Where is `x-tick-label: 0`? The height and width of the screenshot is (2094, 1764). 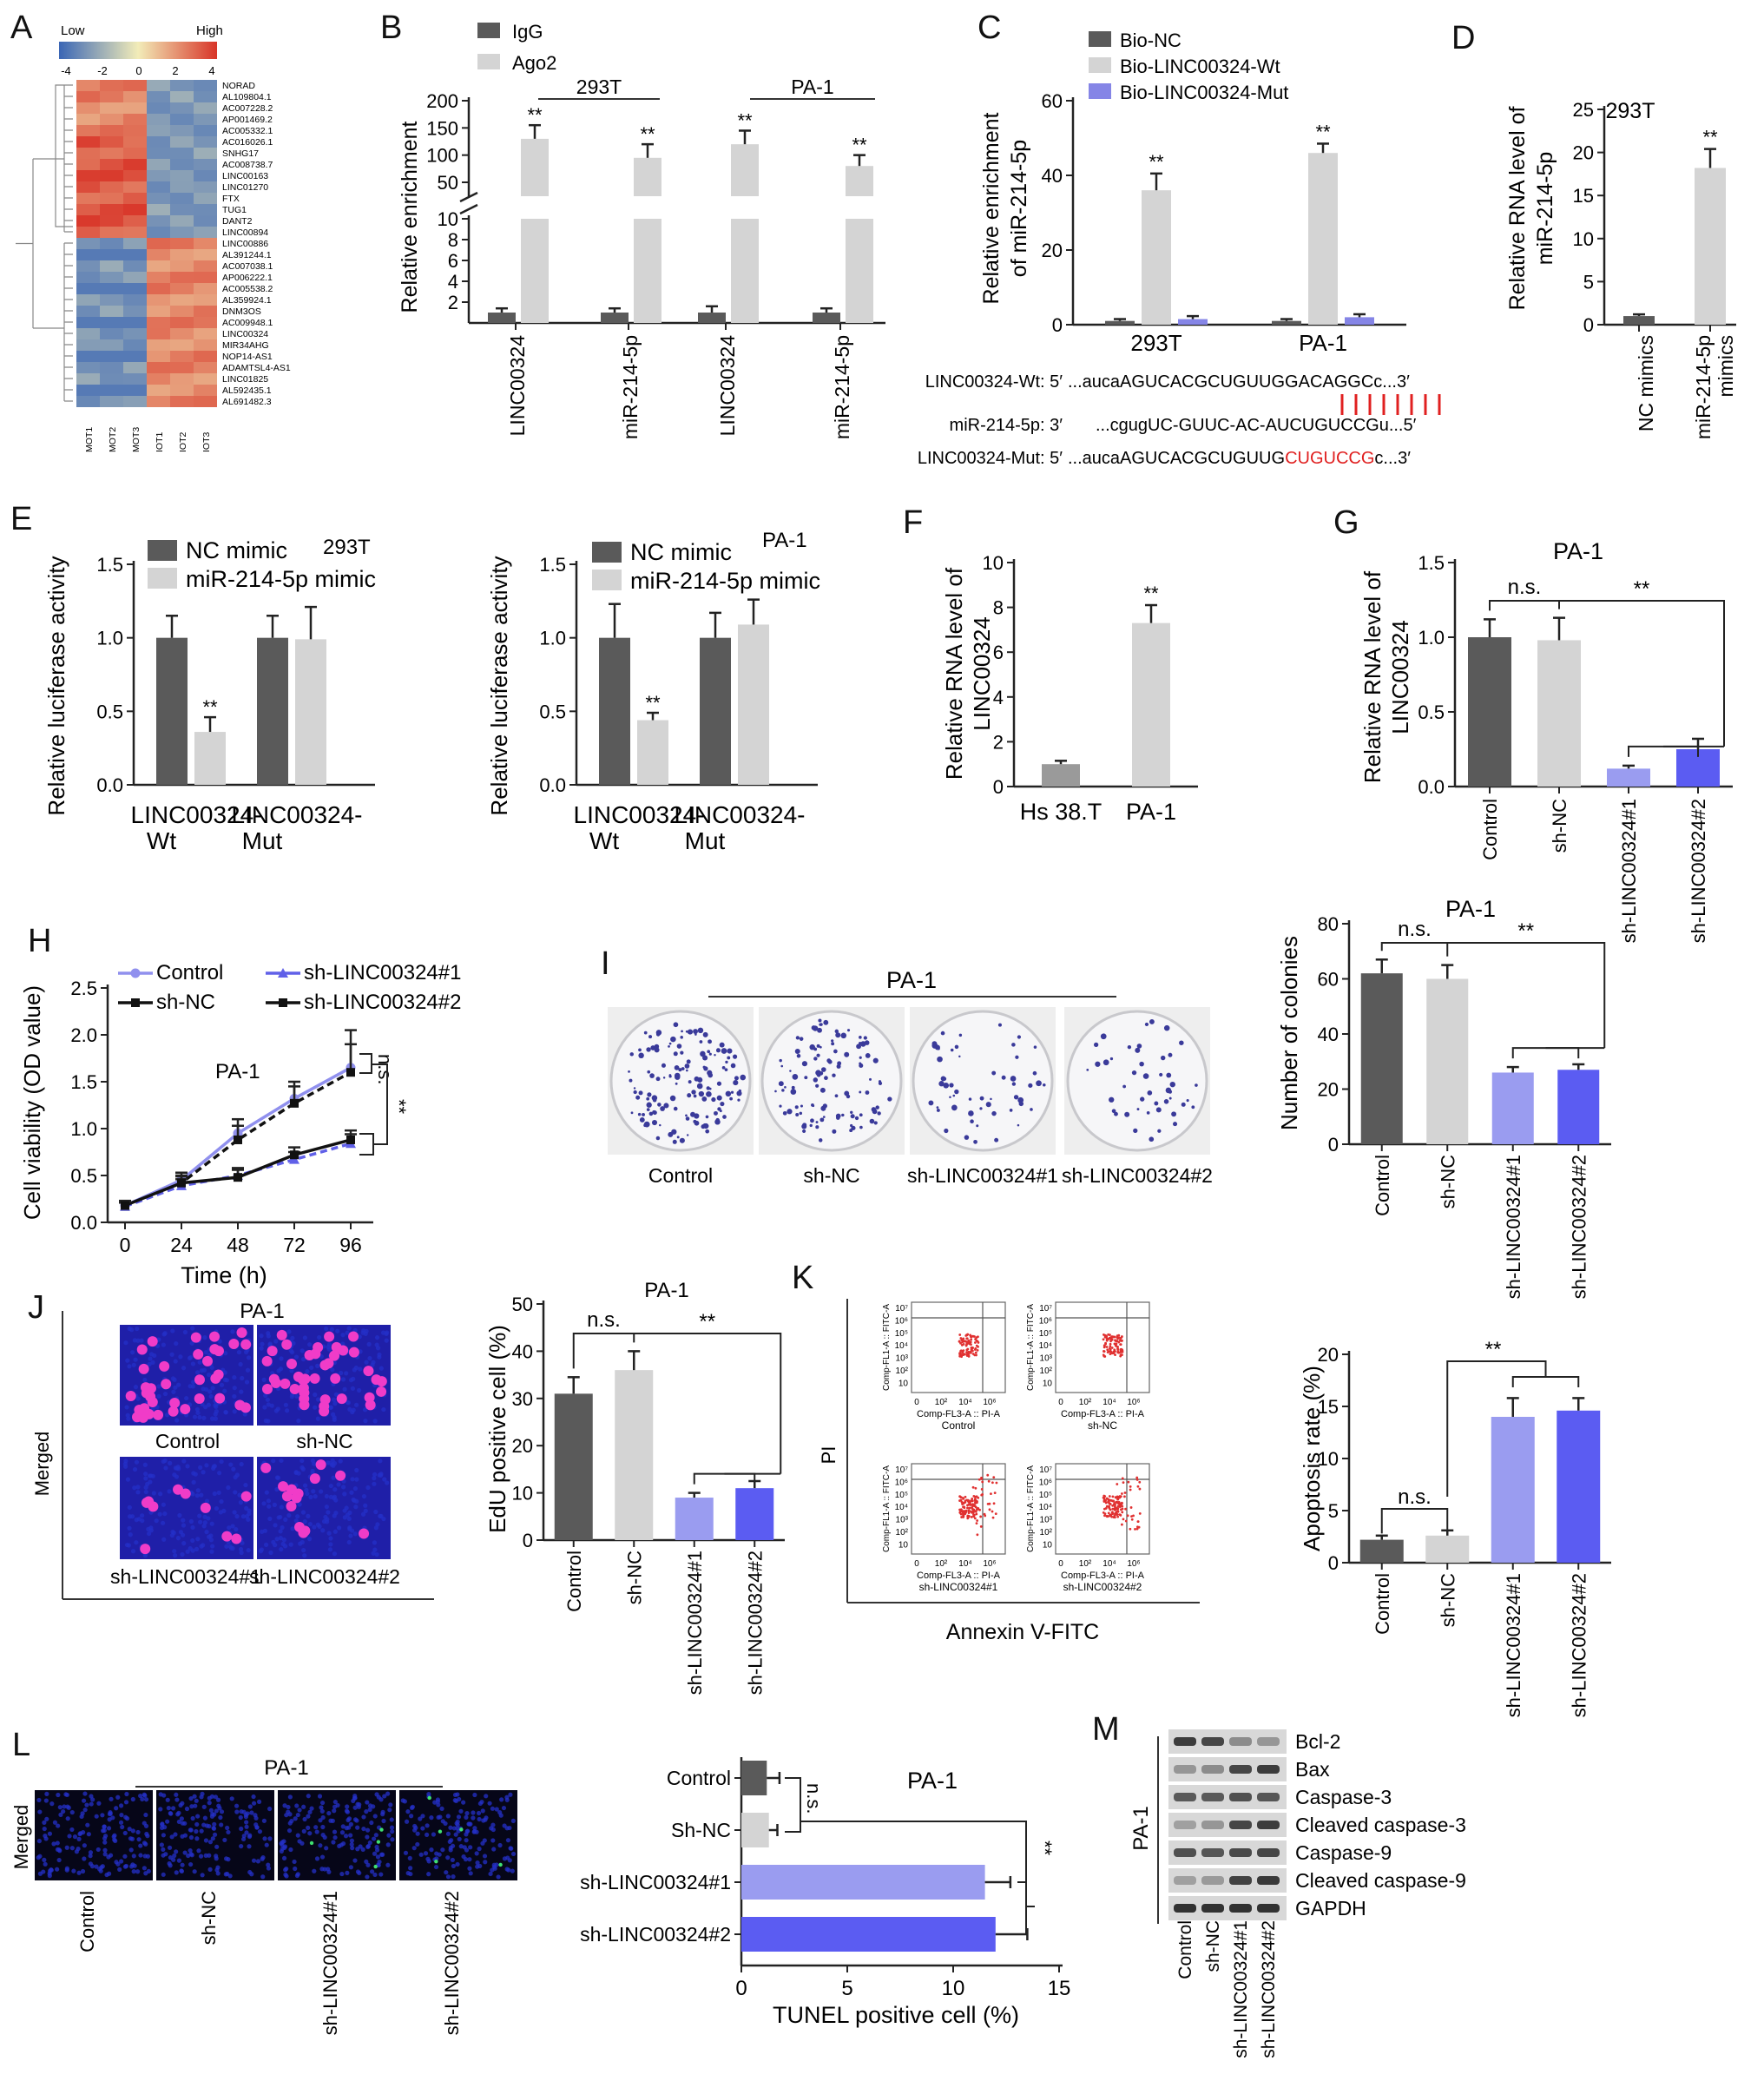 x-tick-label: 0 is located at coordinates (126, 1245).